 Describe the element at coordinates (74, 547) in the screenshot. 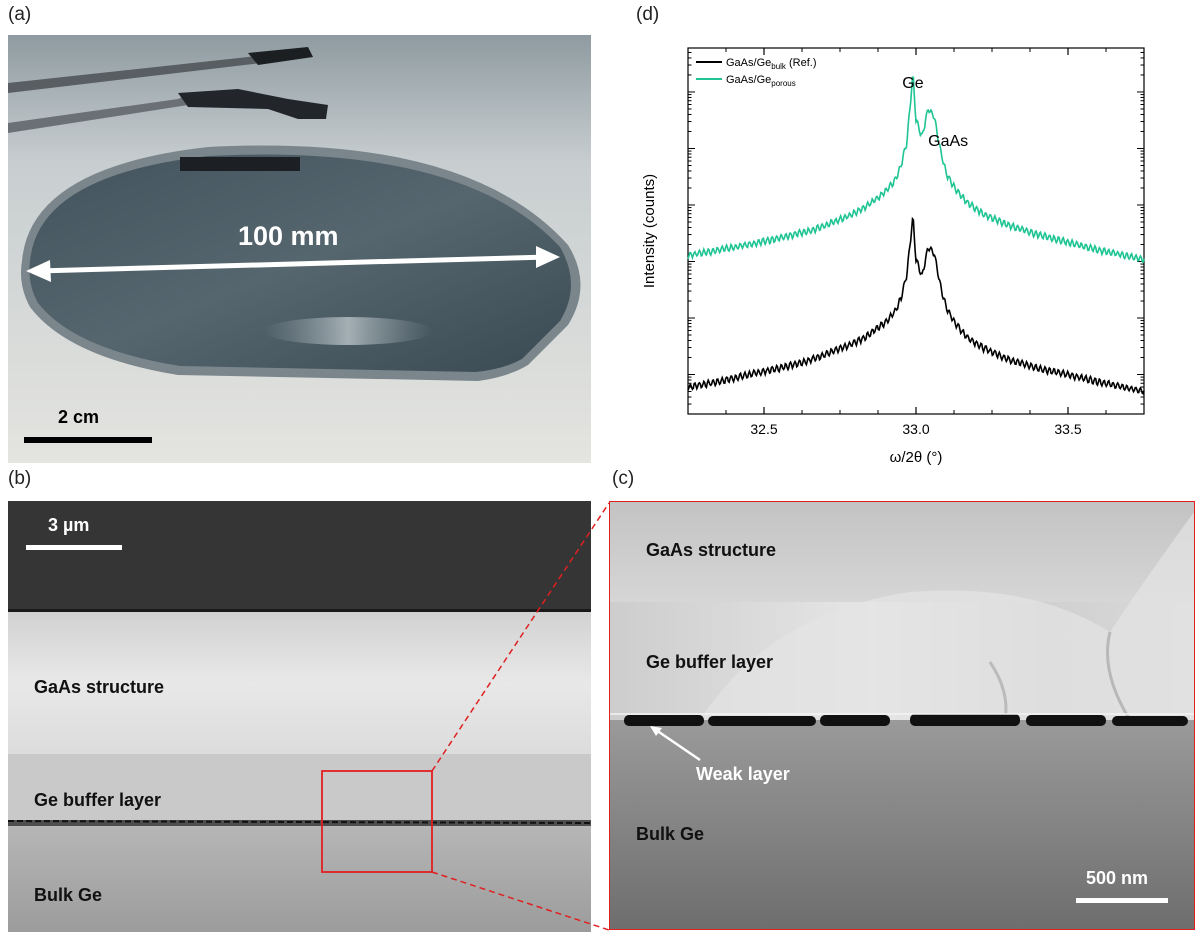

I see `sem-scale-bar` at that location.